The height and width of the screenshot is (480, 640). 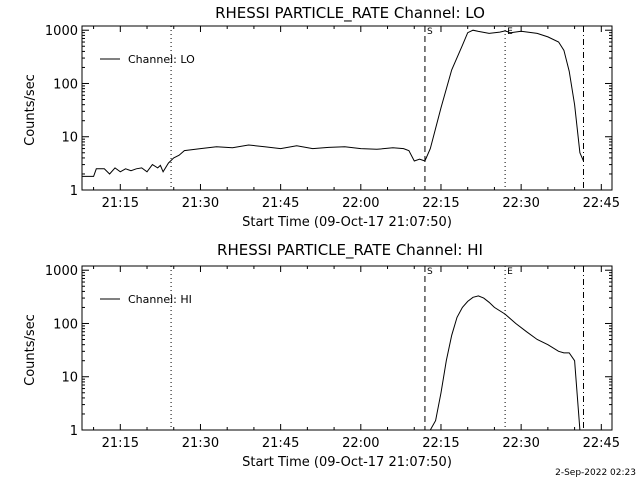 I want to click on series-line, so click(x=505, y=363).